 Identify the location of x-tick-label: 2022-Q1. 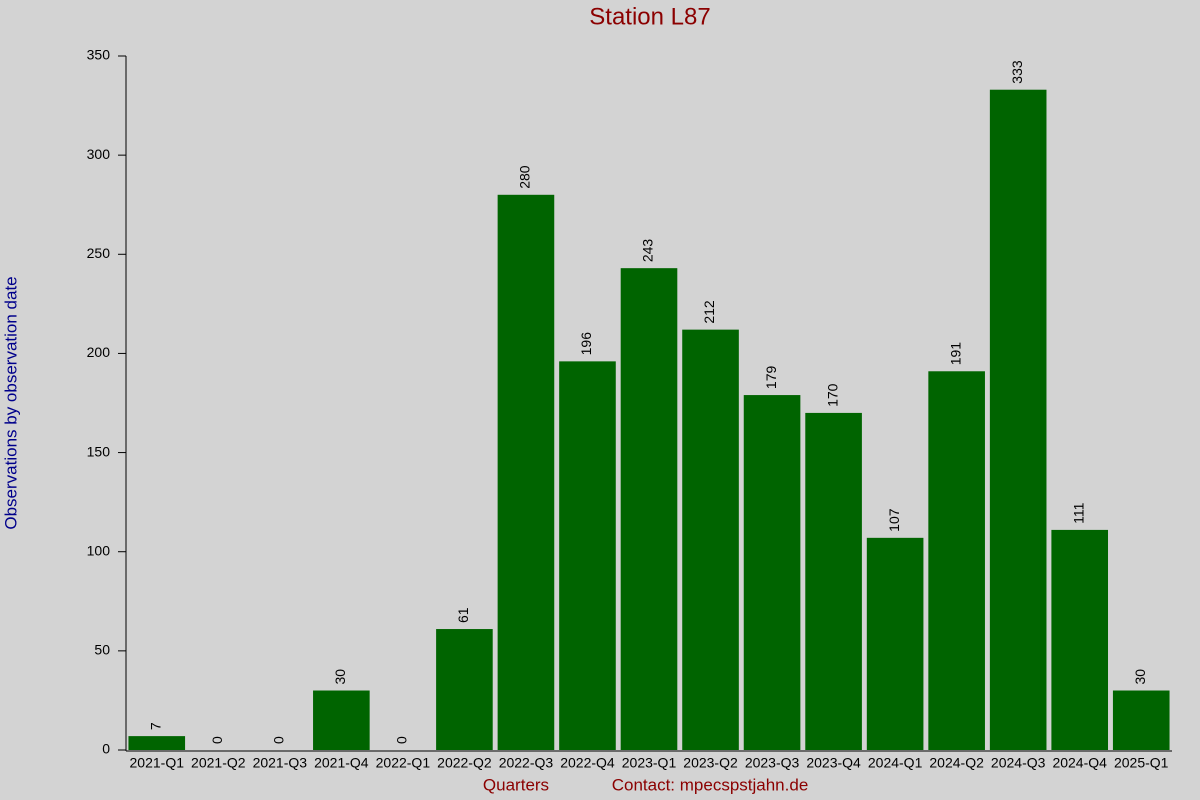
(403, 763).